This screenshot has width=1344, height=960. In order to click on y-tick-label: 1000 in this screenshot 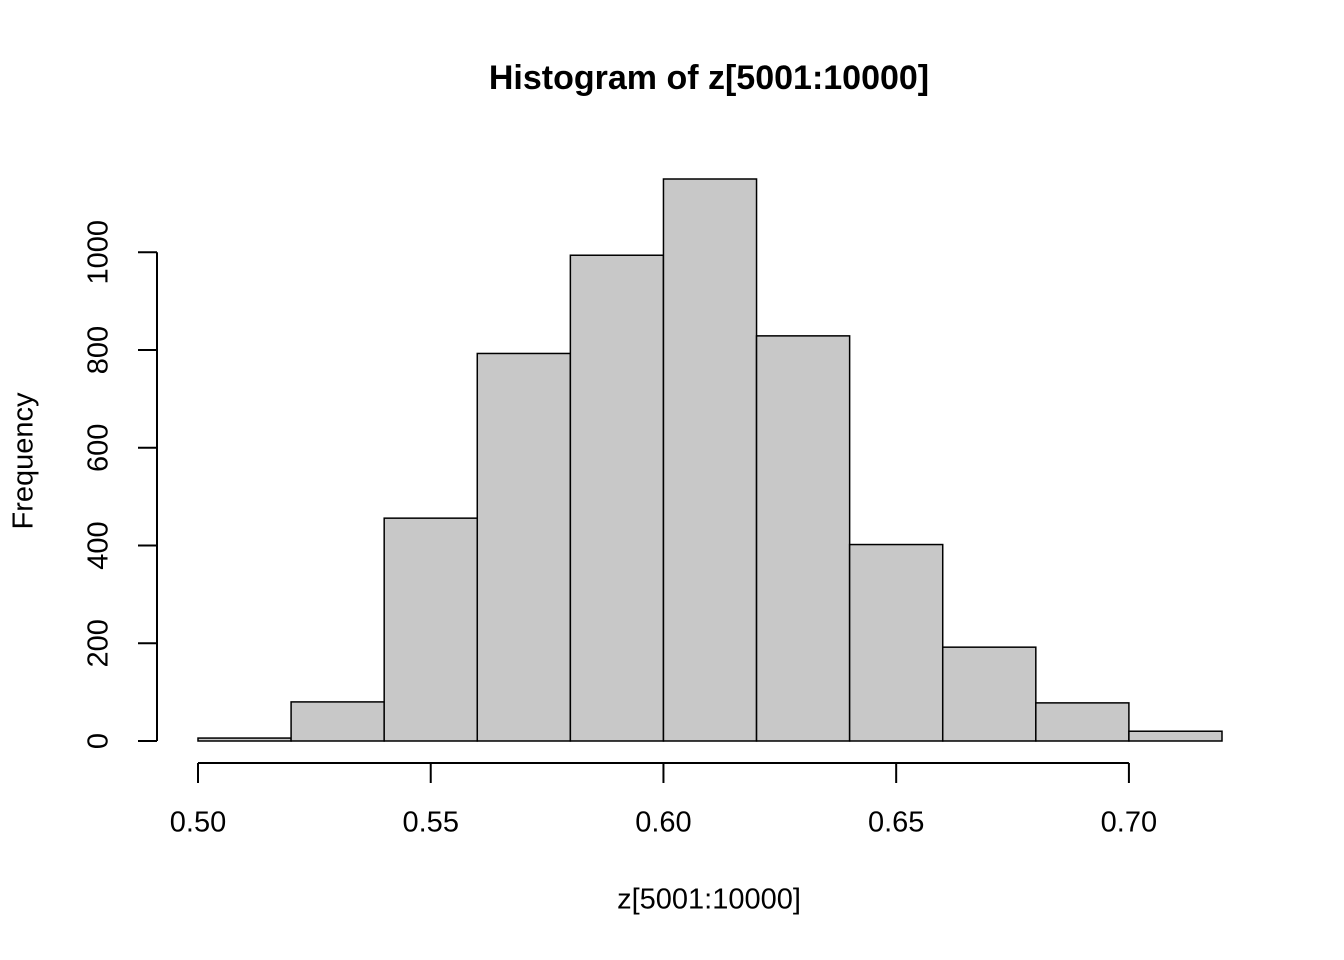, I will do `click(99, 252)`.